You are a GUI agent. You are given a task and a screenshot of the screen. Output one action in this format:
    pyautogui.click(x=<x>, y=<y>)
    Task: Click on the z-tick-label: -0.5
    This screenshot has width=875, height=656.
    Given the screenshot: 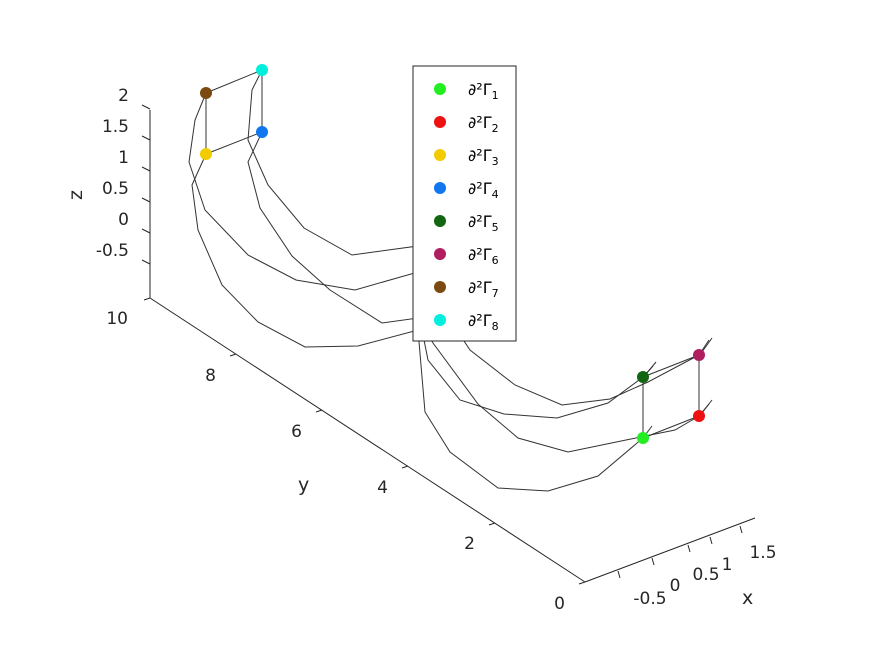 What is the action you would take?
    pyautogui.click(x=112, y=251)
    